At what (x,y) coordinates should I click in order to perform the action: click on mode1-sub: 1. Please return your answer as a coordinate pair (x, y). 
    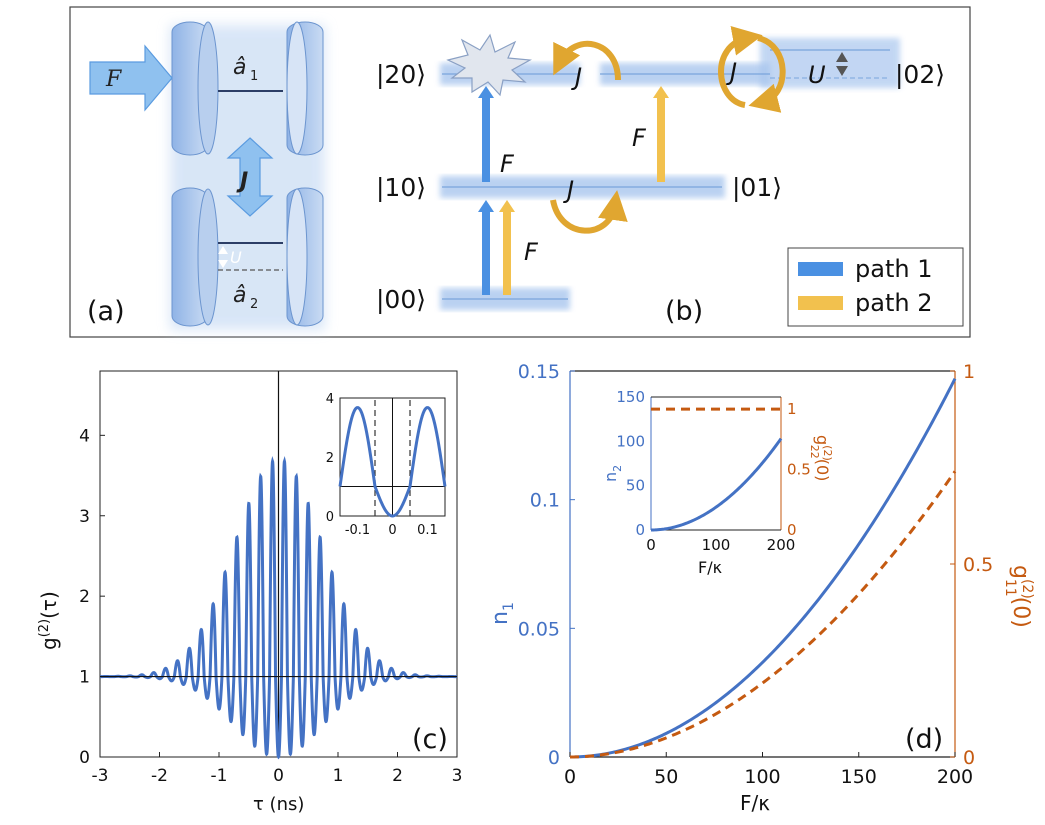
    Looking at the image, I should click on (254, 76).